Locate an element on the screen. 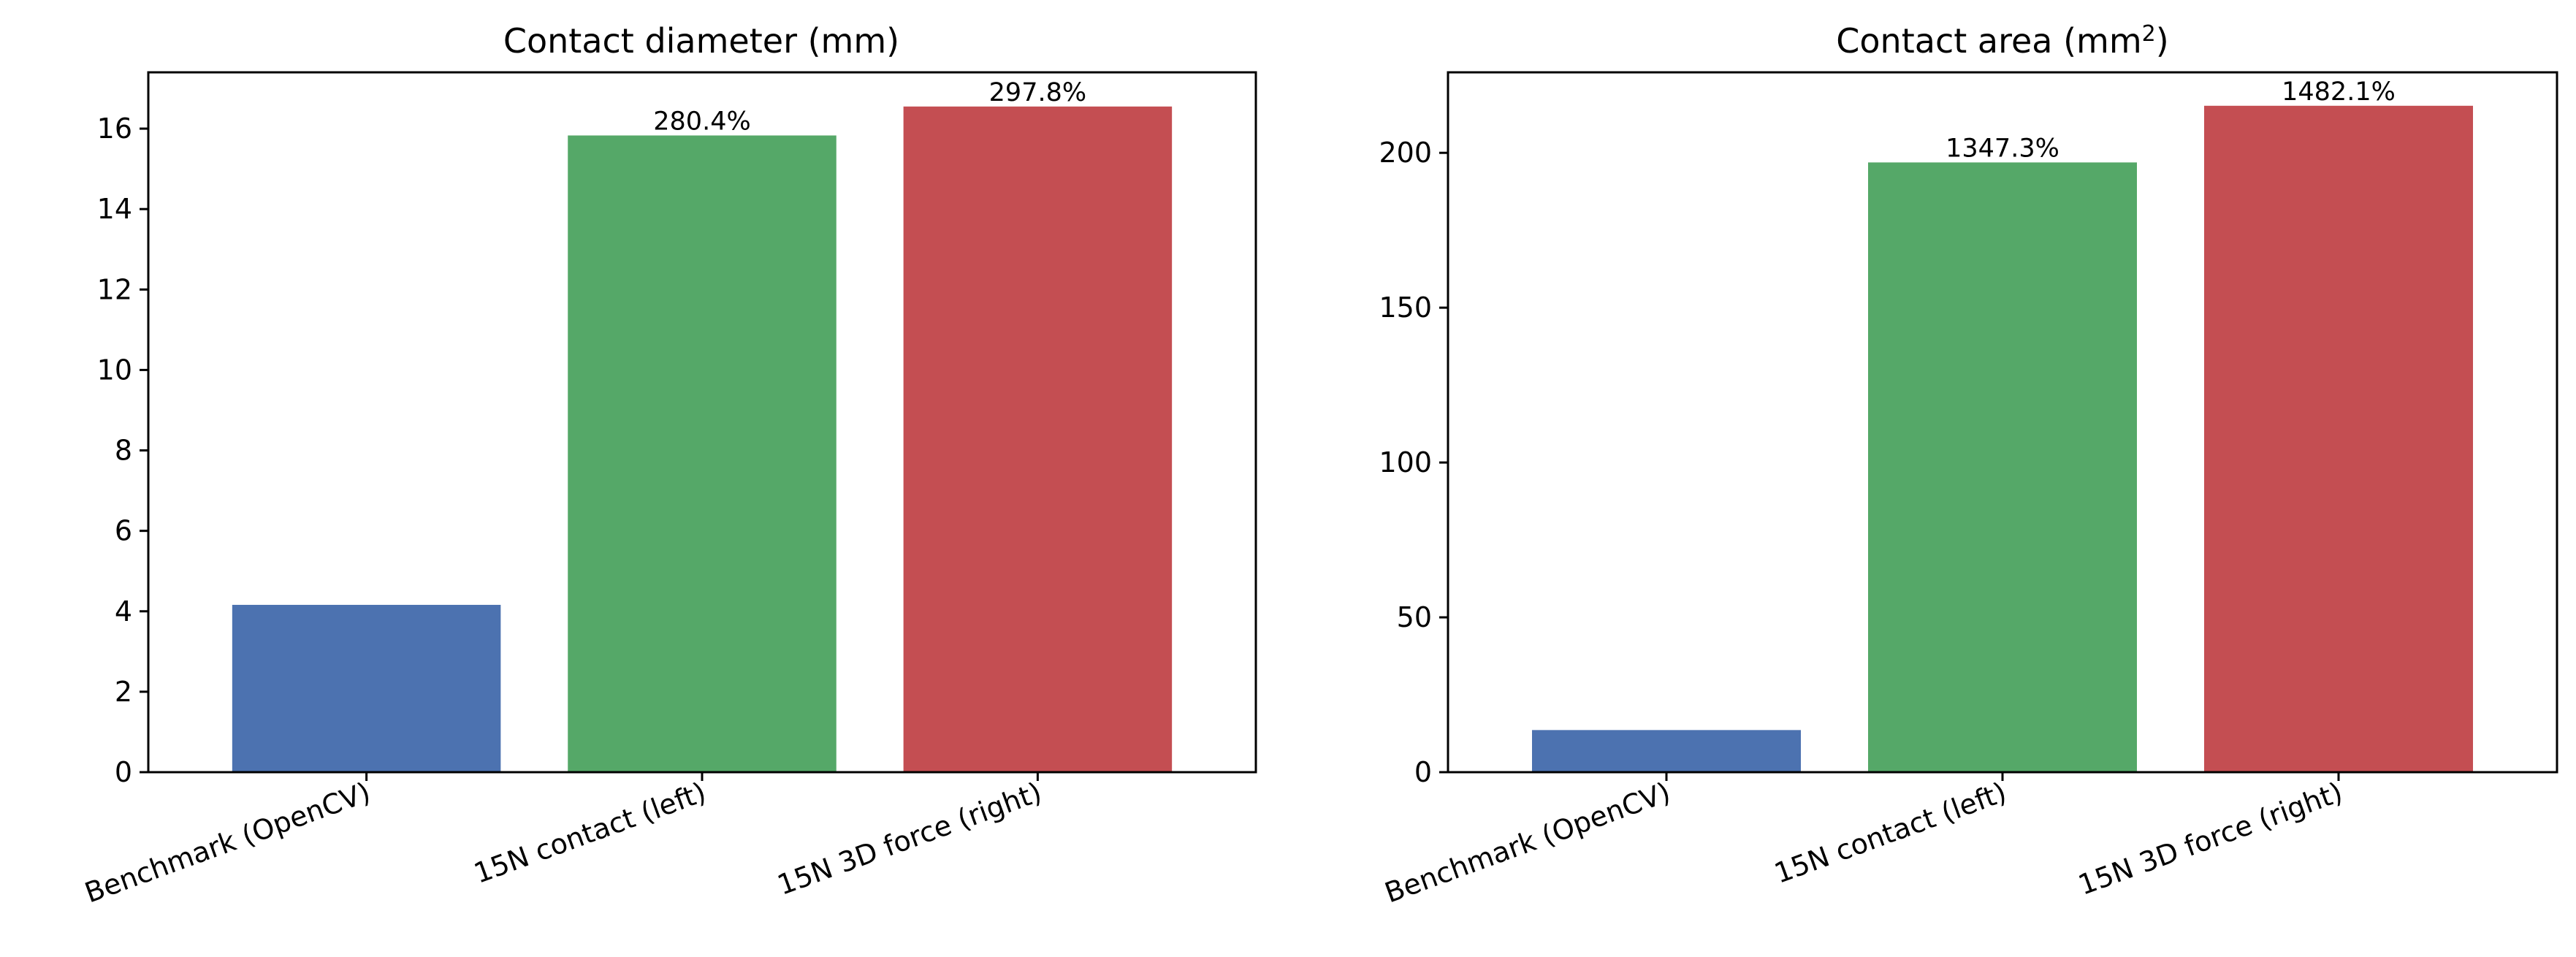  y-axis-ticks: 0 50 100 150 200 is located at coordinates (1414, 463).